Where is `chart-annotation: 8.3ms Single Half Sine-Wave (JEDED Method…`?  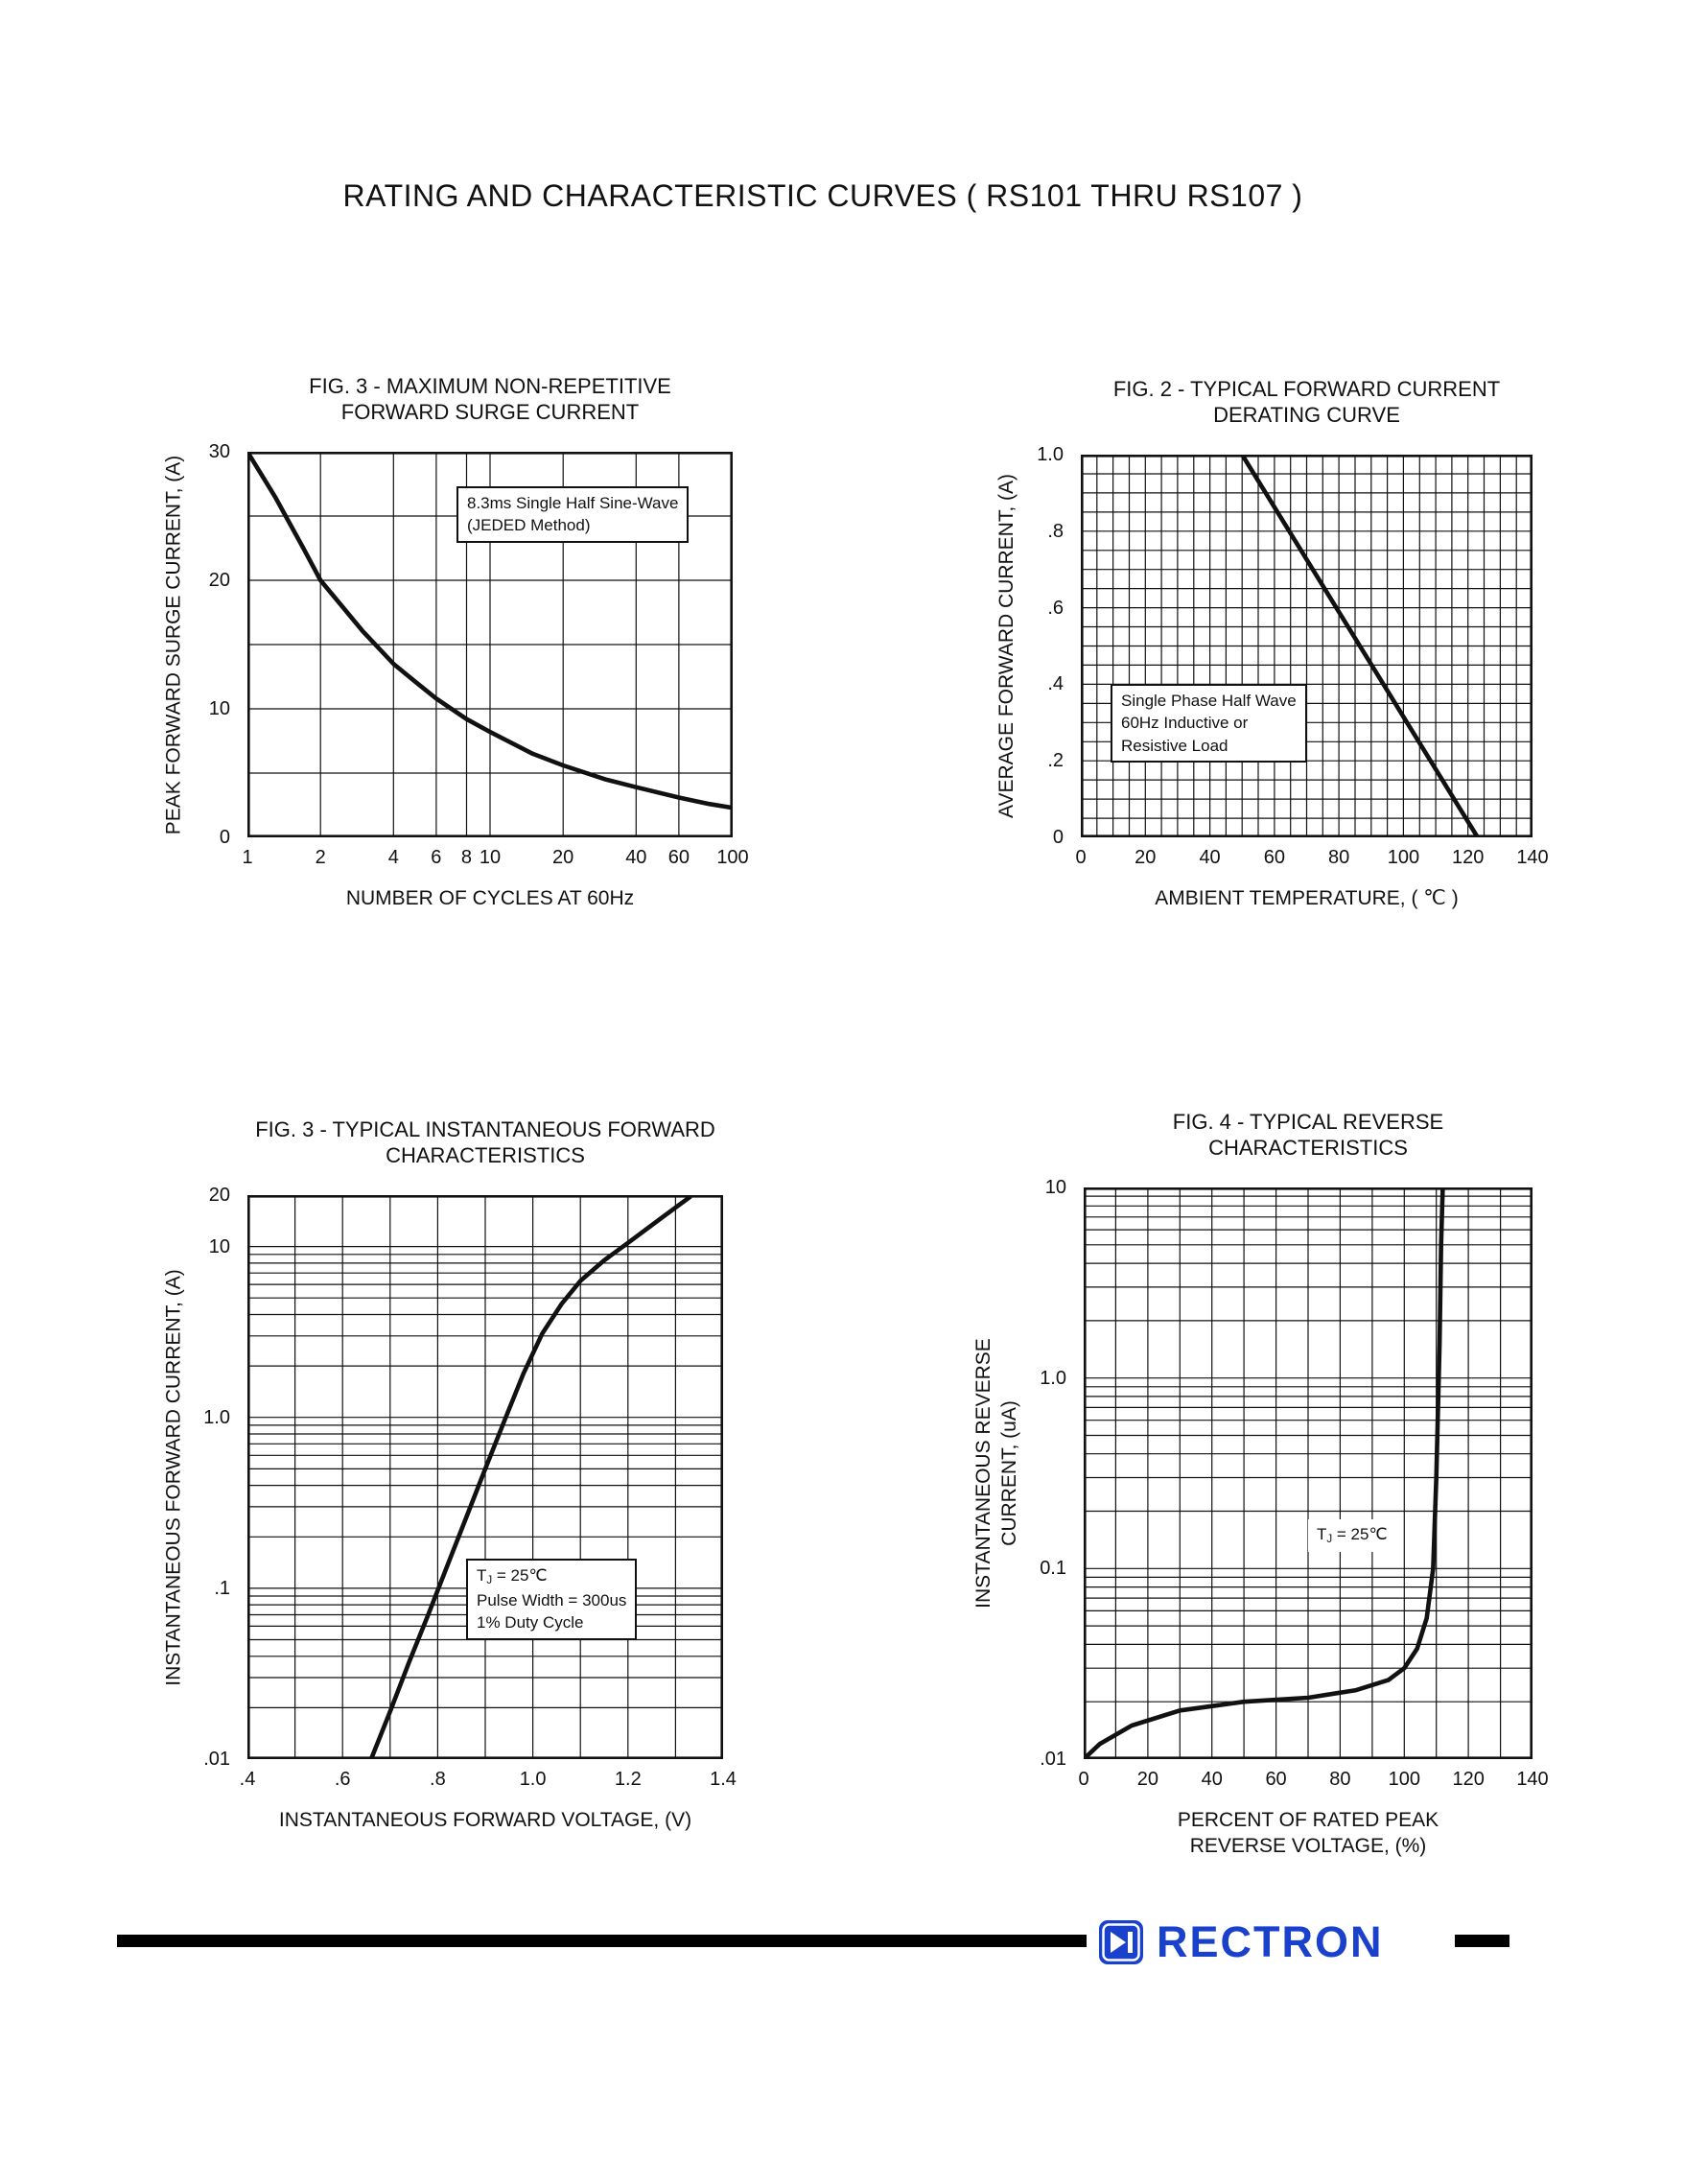 chart-annotation: 8.3ms Single Half Sine-Wave (JEDED Method… is located at coordinates (573, 514).